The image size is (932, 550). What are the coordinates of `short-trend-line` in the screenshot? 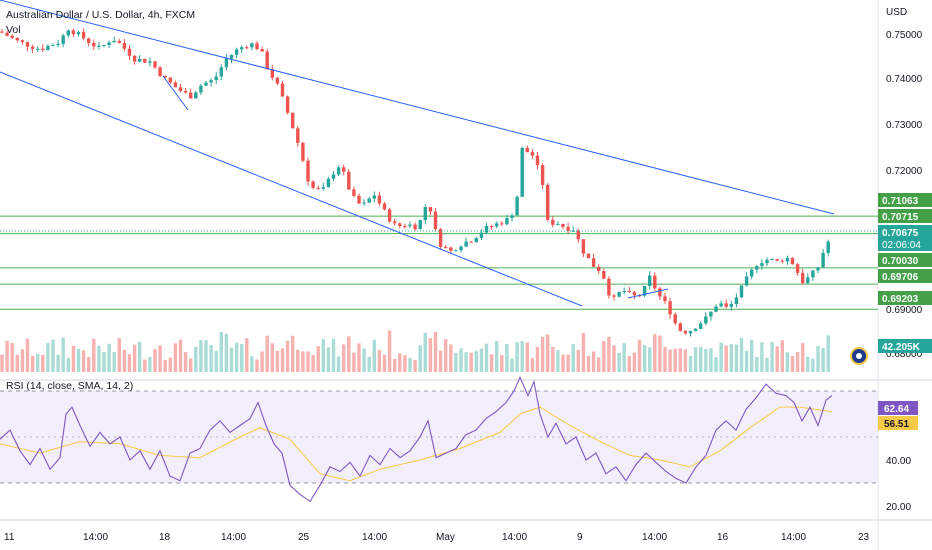 It's located at (175, 93).